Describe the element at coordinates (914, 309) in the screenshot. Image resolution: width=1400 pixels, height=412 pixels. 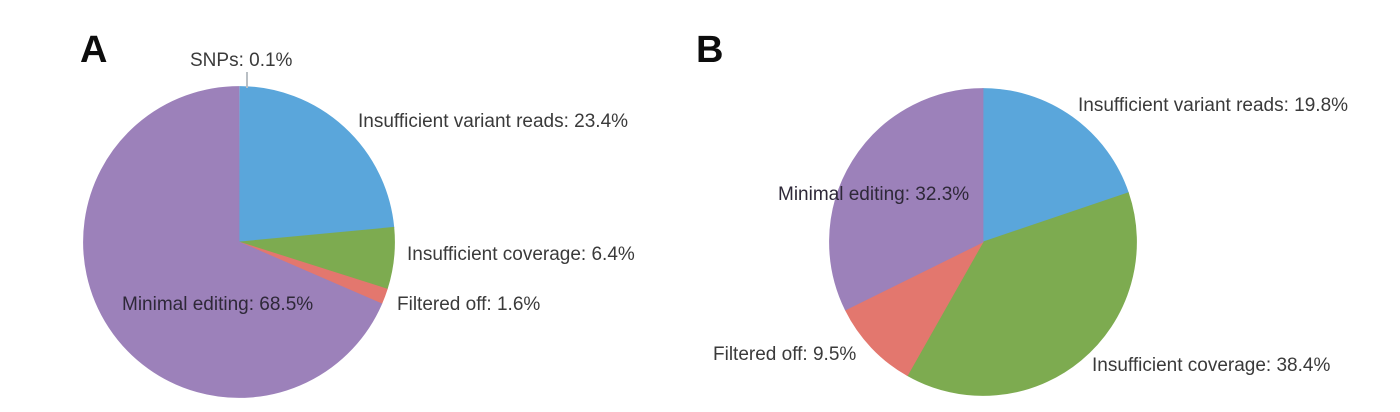
I see `pie-slice-filtered-off` at that location.